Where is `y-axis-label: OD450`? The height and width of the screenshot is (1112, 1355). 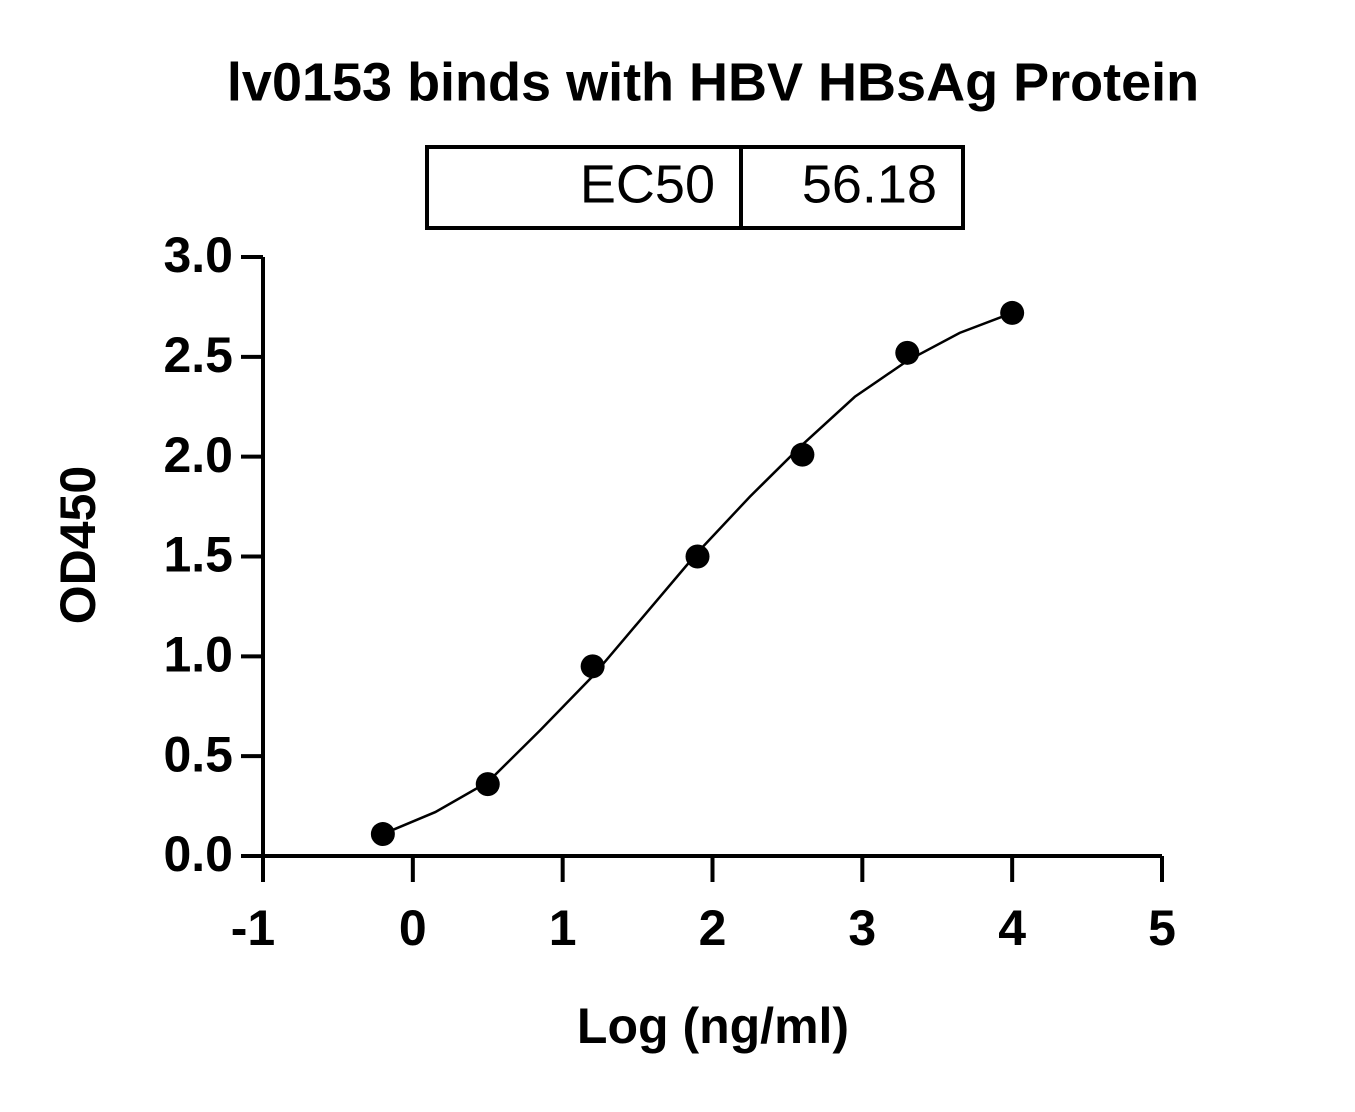
y-axis-label: OD450 is located at coordinates (78, 545).